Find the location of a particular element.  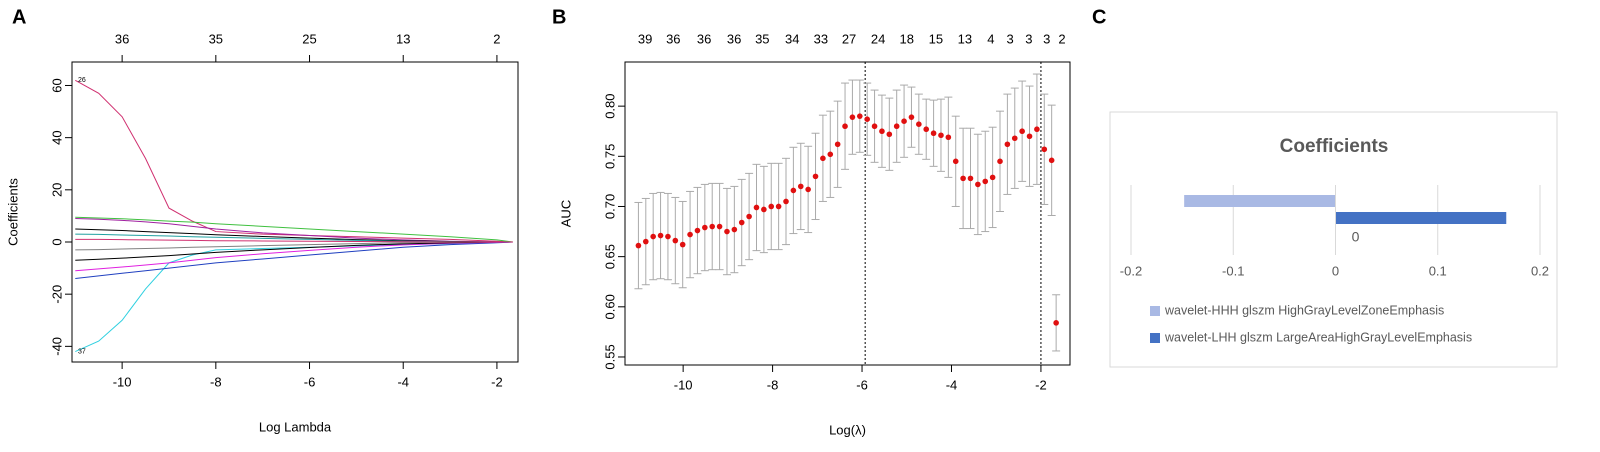

panel-letter: A is located at coordinates (19, 17).